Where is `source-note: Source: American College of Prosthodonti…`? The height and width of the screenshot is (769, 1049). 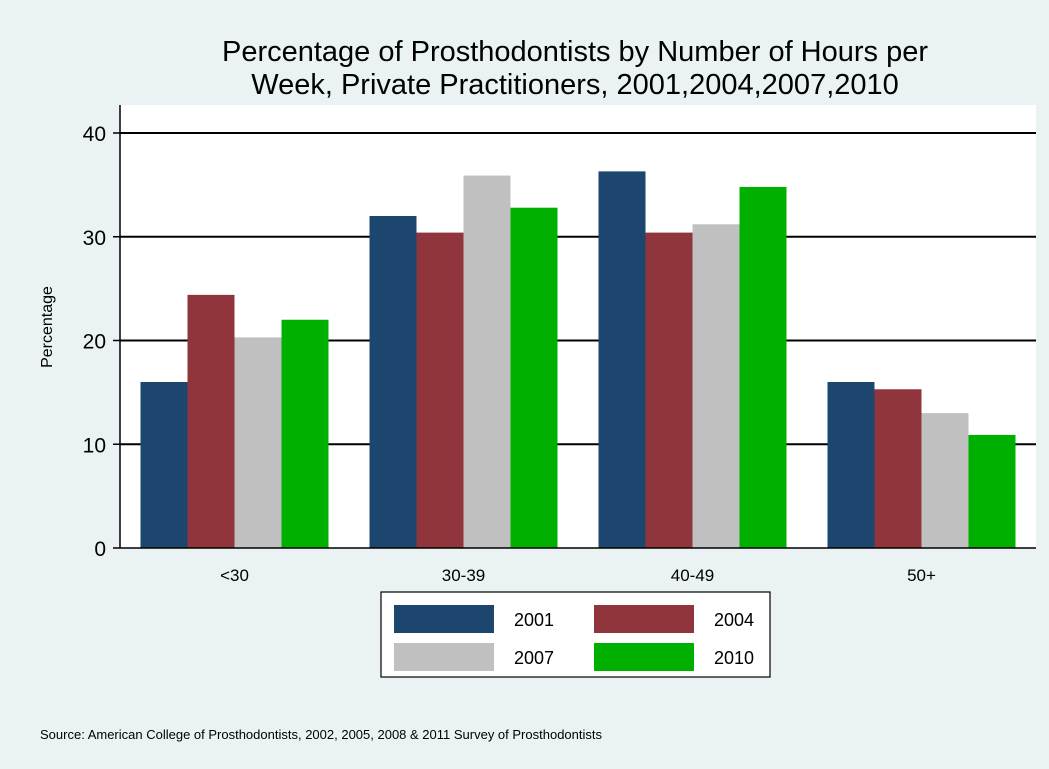
source-note: Source: American College of Prosthodonti… is located at coordinates (321, 734).